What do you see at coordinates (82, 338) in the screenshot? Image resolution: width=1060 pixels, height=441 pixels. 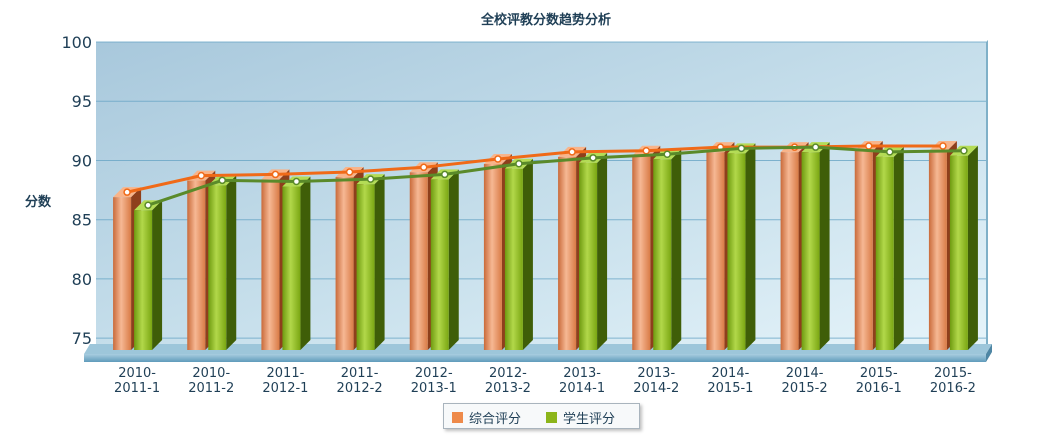 I see `y-tick-label: 75` at bounding box center [82, 338].